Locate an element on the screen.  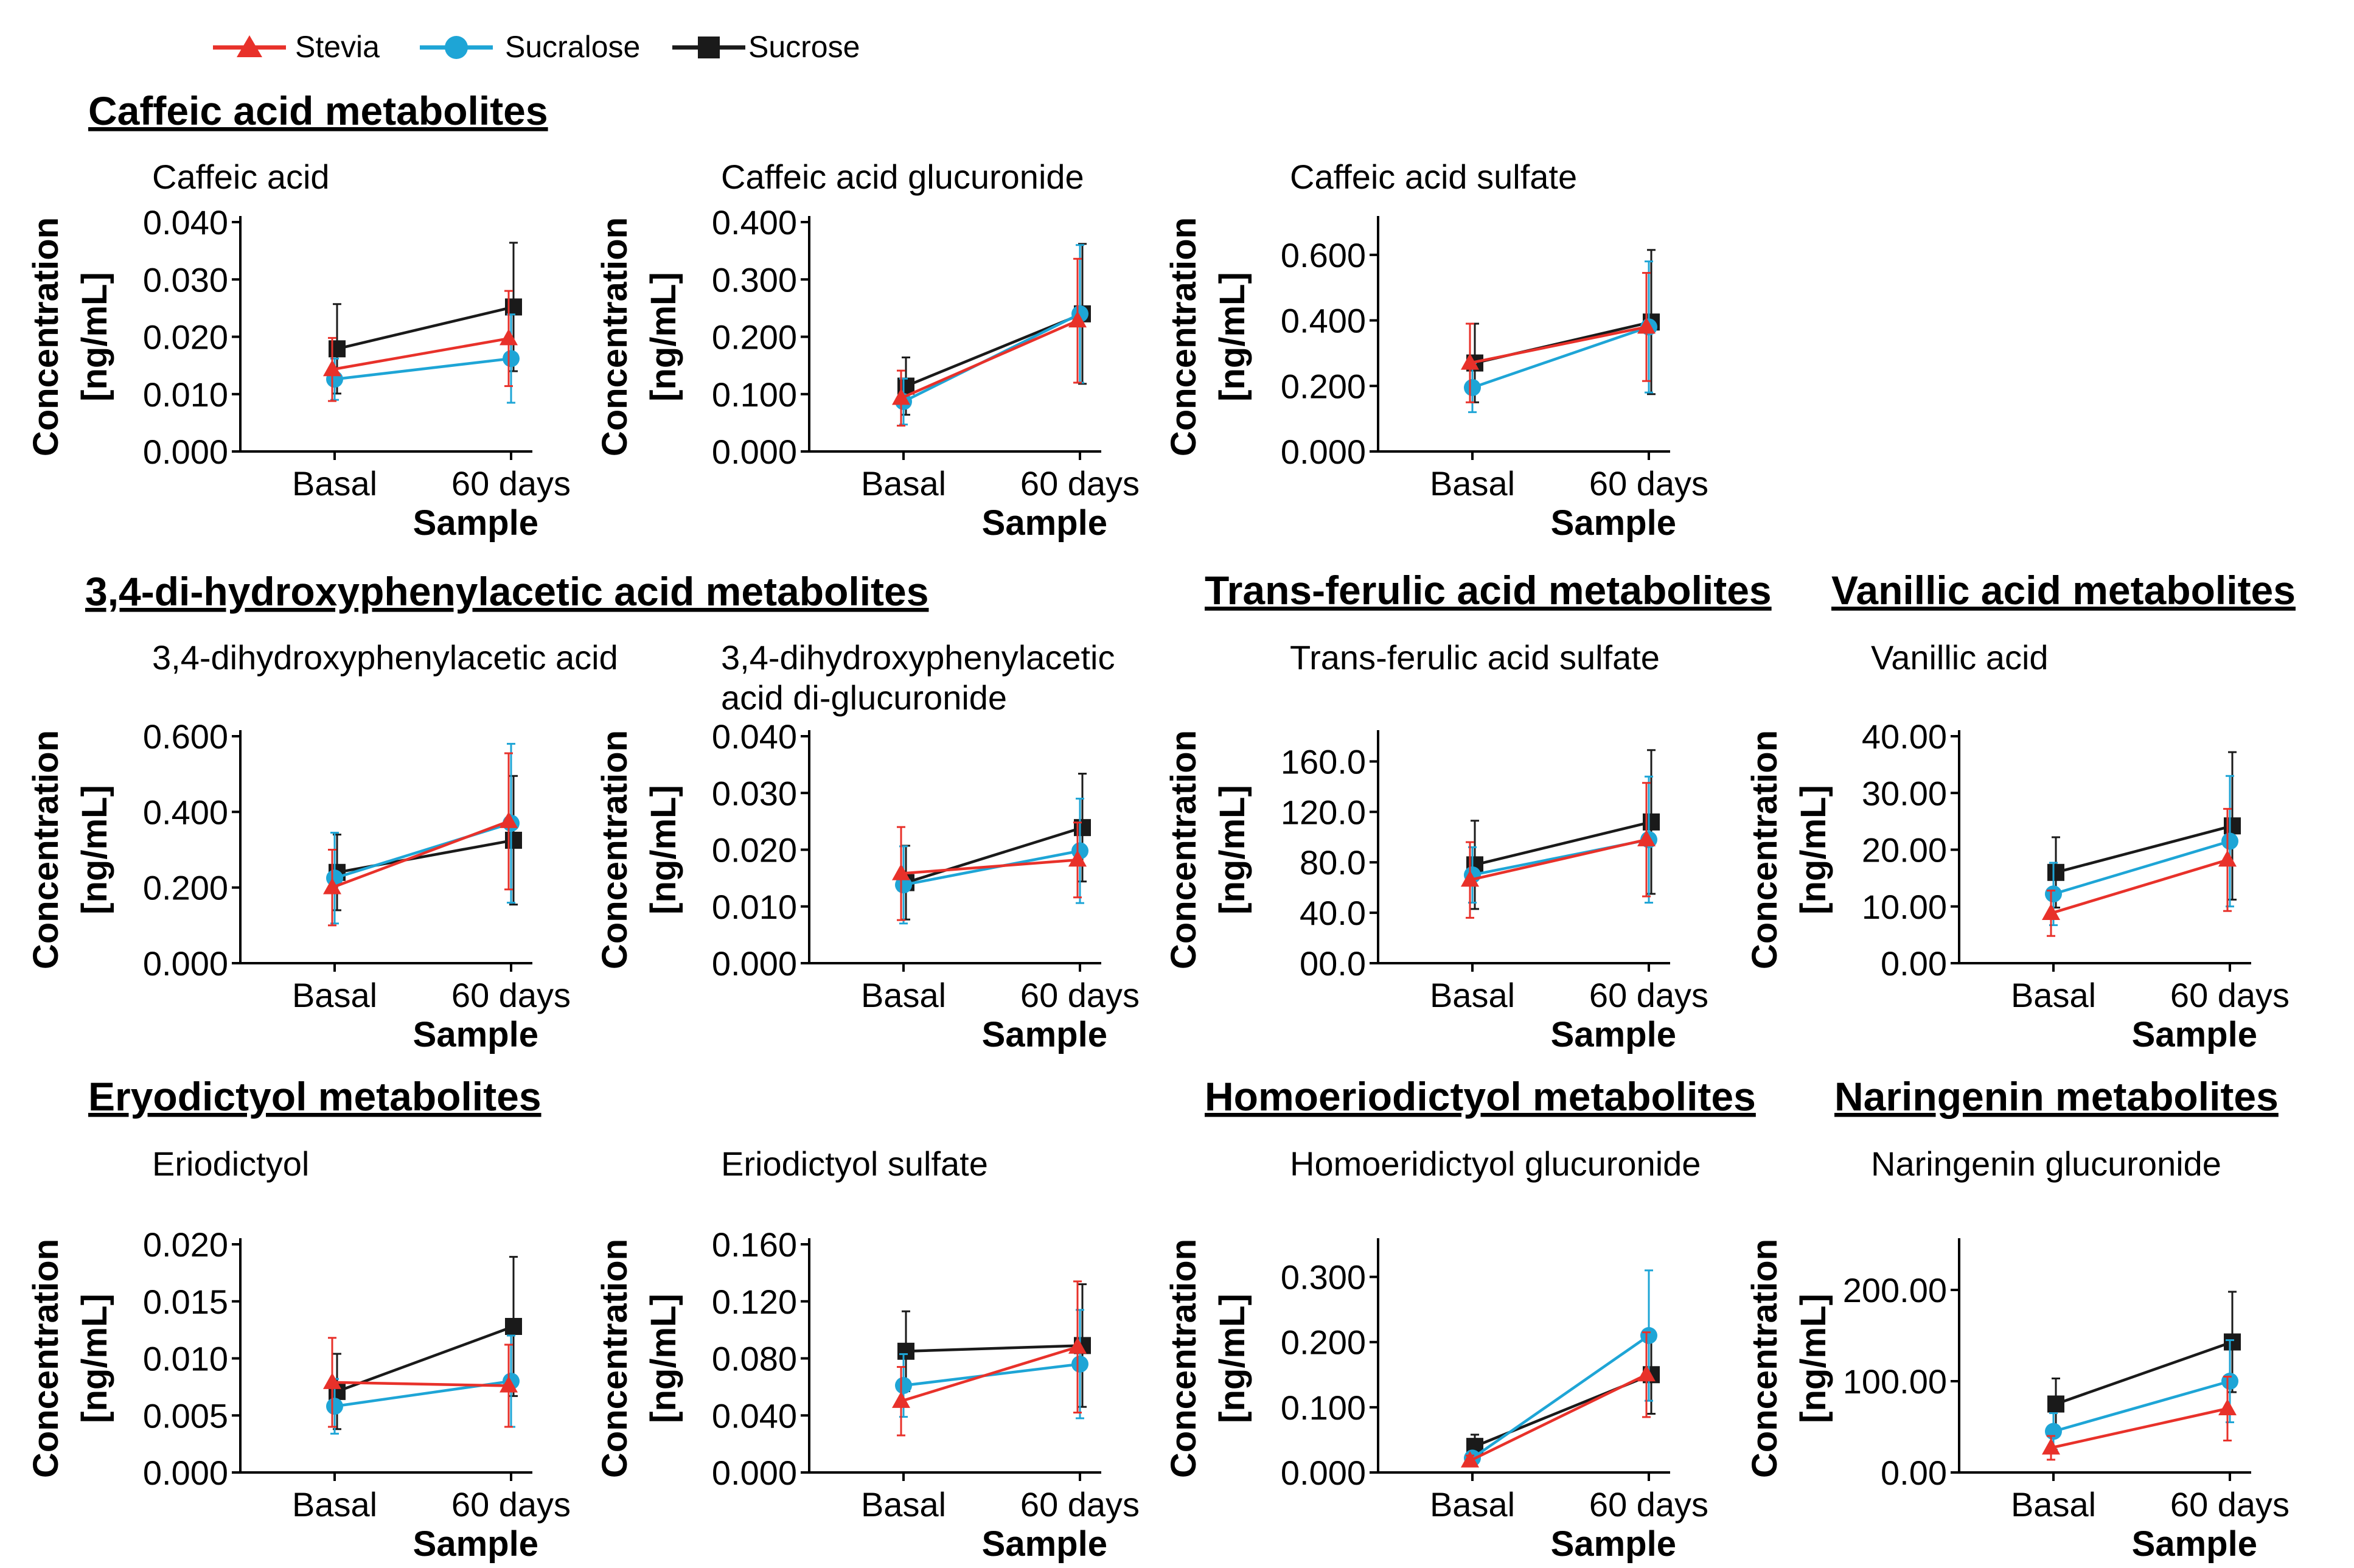
section-title-vanillic: Vanillic acid metabolites is located at coordinates (2063, 590).